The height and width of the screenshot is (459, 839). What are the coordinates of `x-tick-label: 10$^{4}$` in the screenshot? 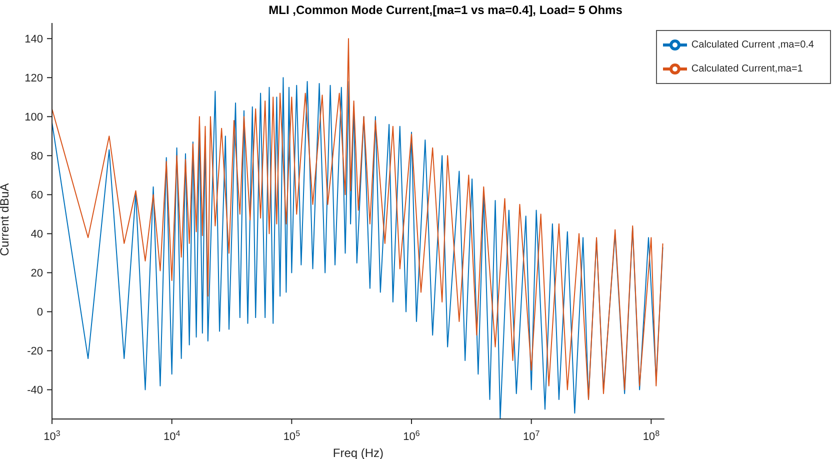 It's located at (172, 435).